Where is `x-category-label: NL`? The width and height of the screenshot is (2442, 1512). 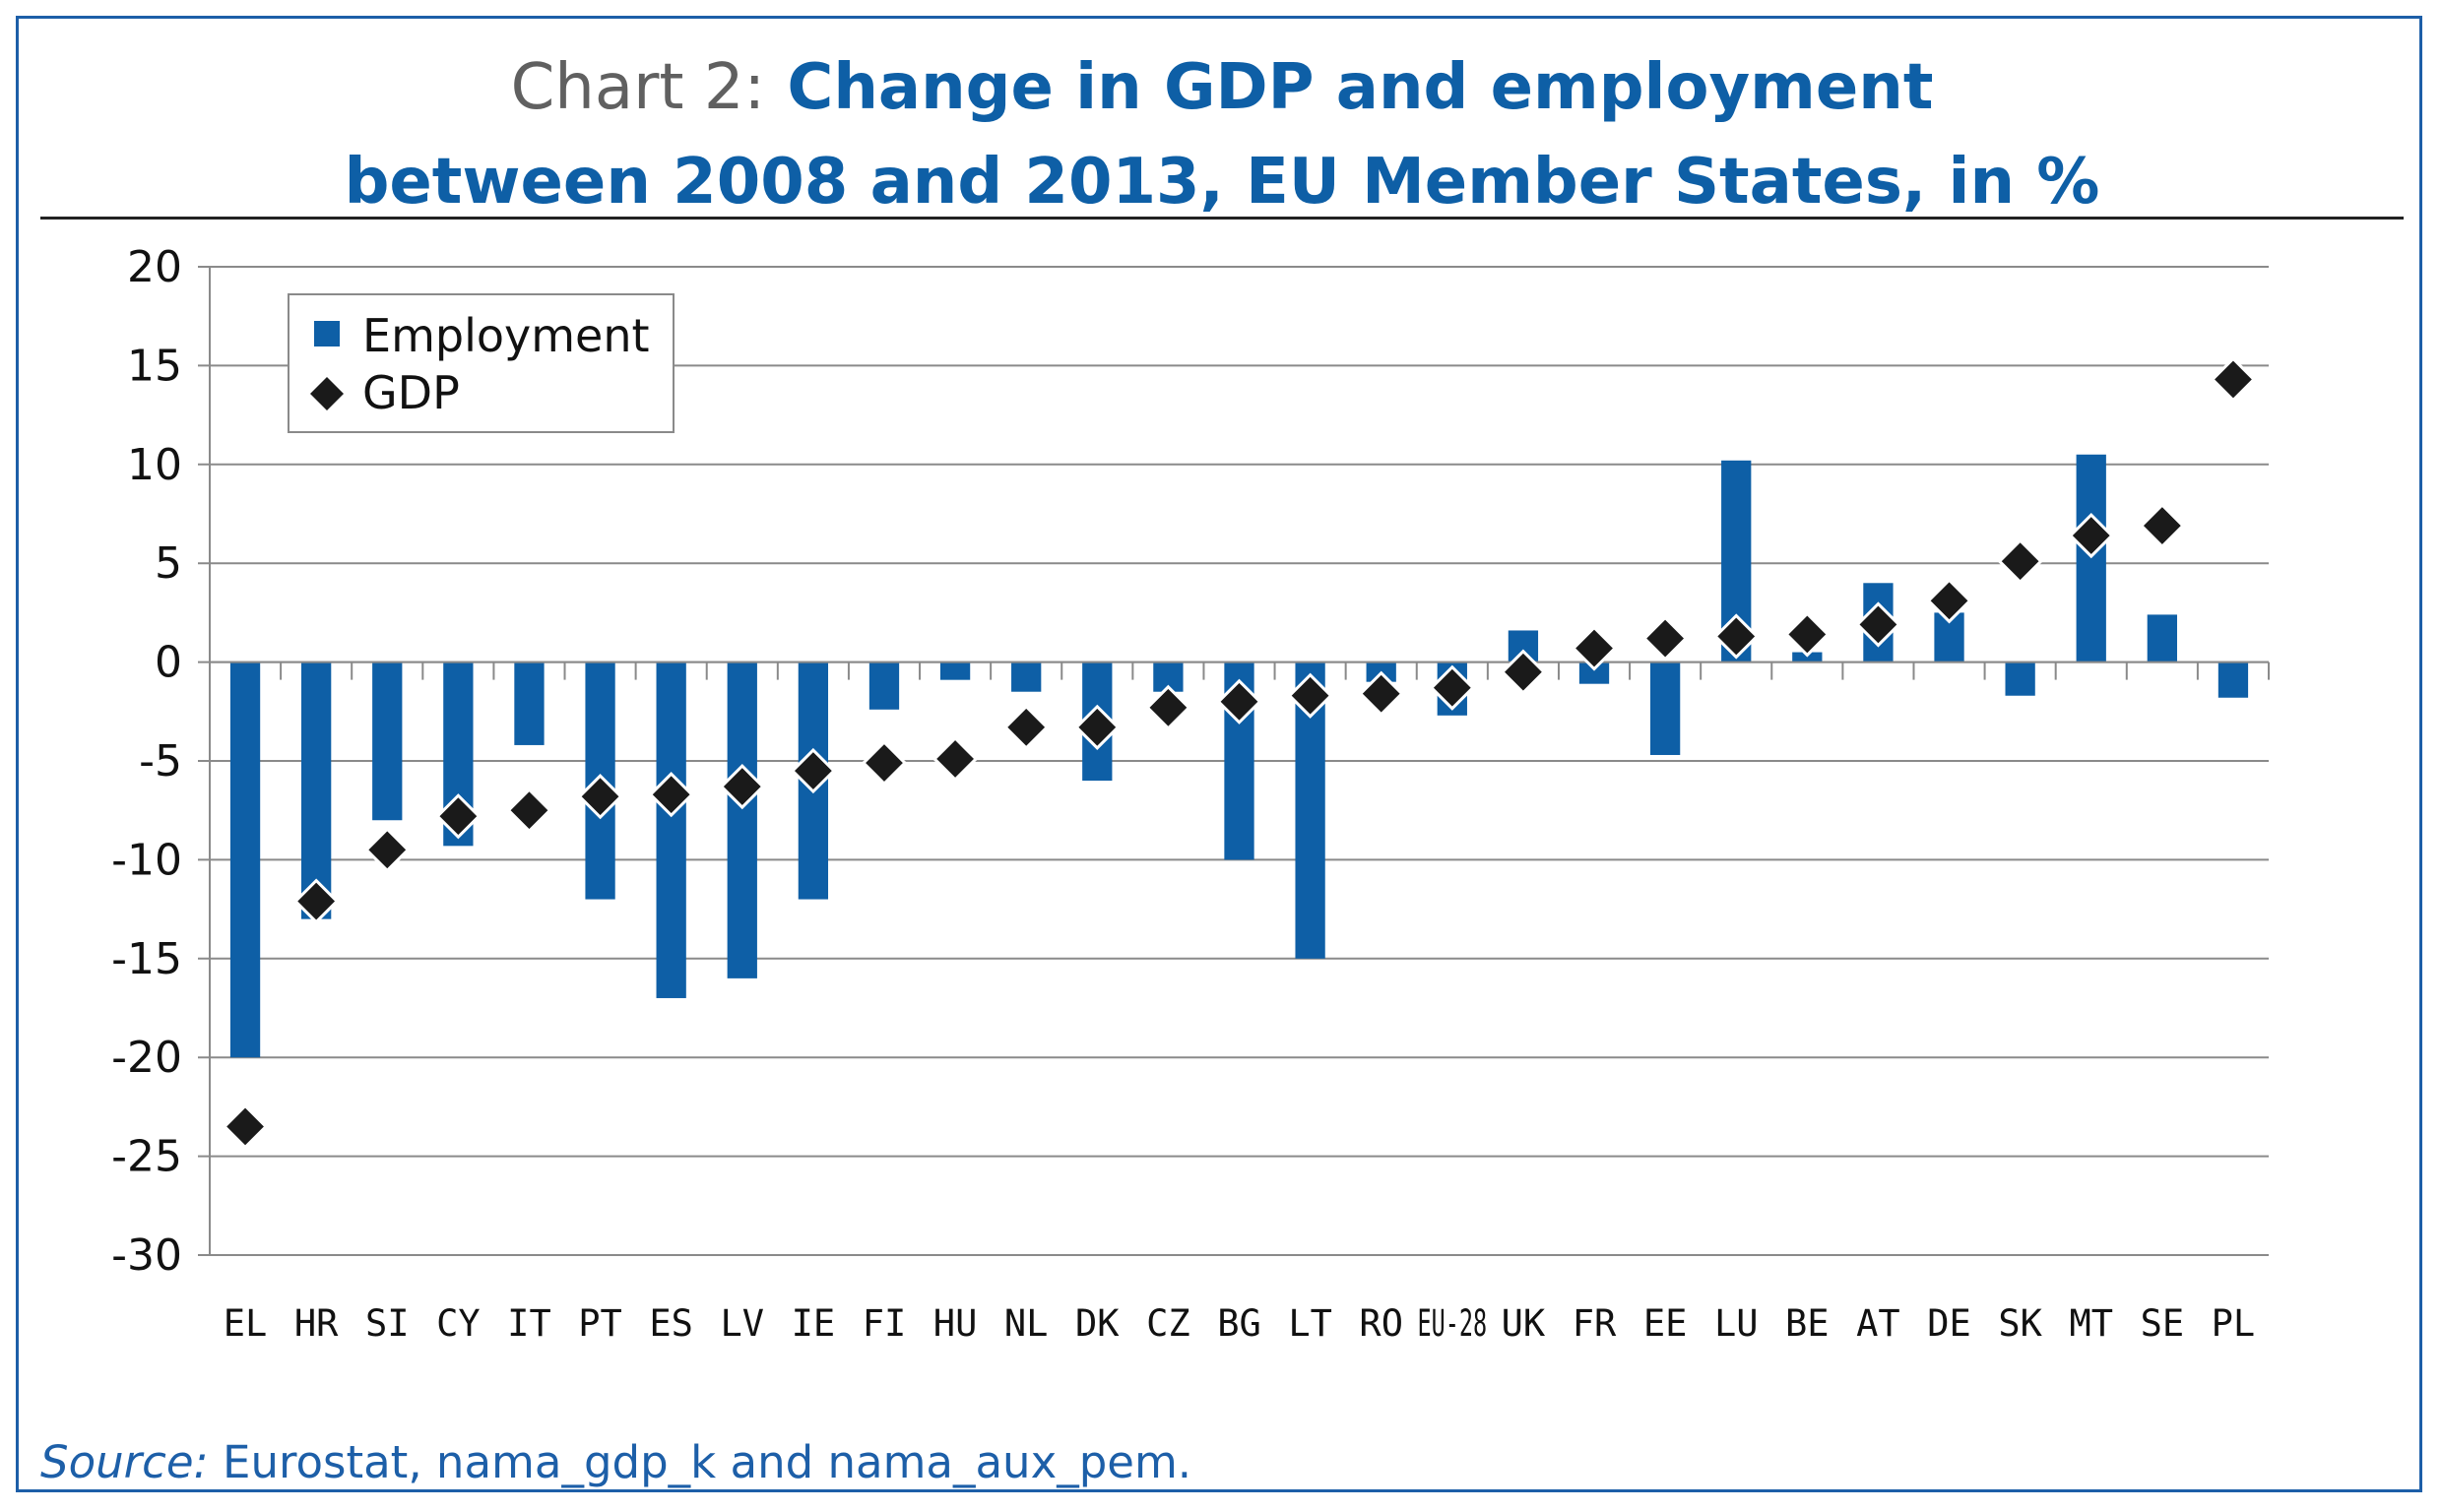
x-category-label: NL is located at coordinates (1026, 1323).